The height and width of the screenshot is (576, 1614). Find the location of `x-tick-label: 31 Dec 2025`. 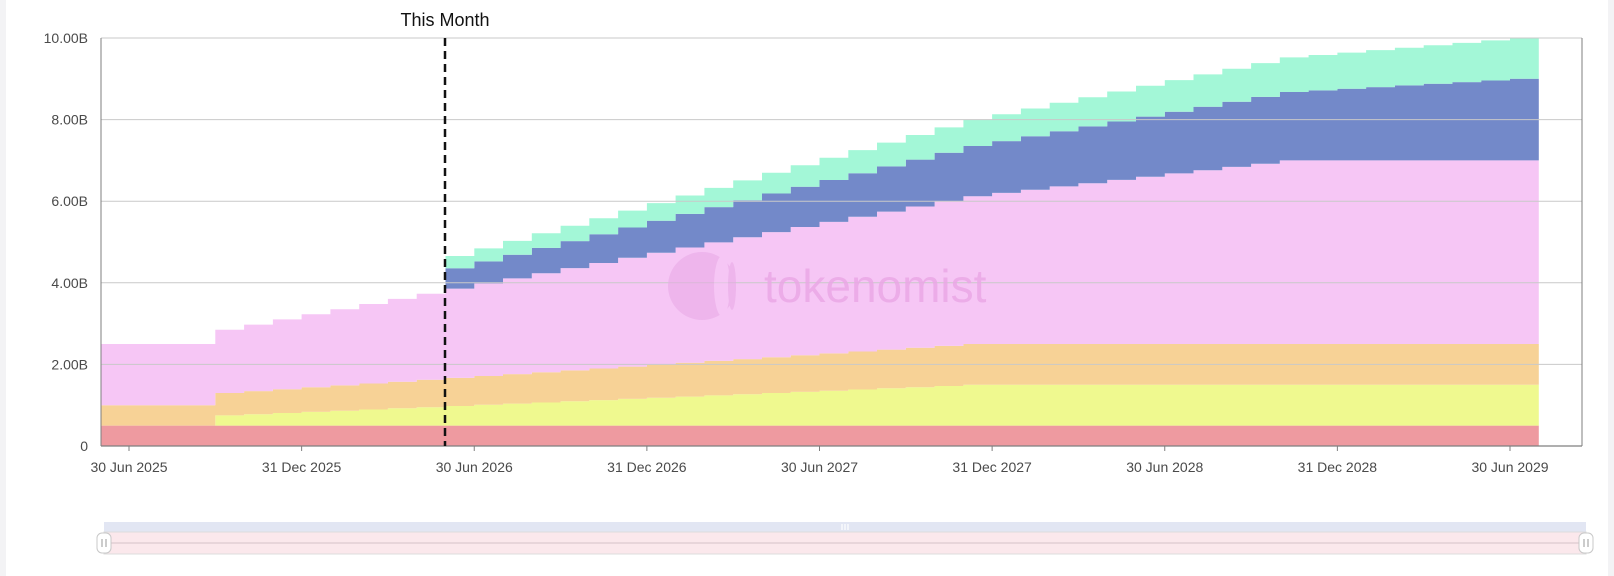

x-tick-label: 31 Dec 2025 is located at coordinates (302, 467).